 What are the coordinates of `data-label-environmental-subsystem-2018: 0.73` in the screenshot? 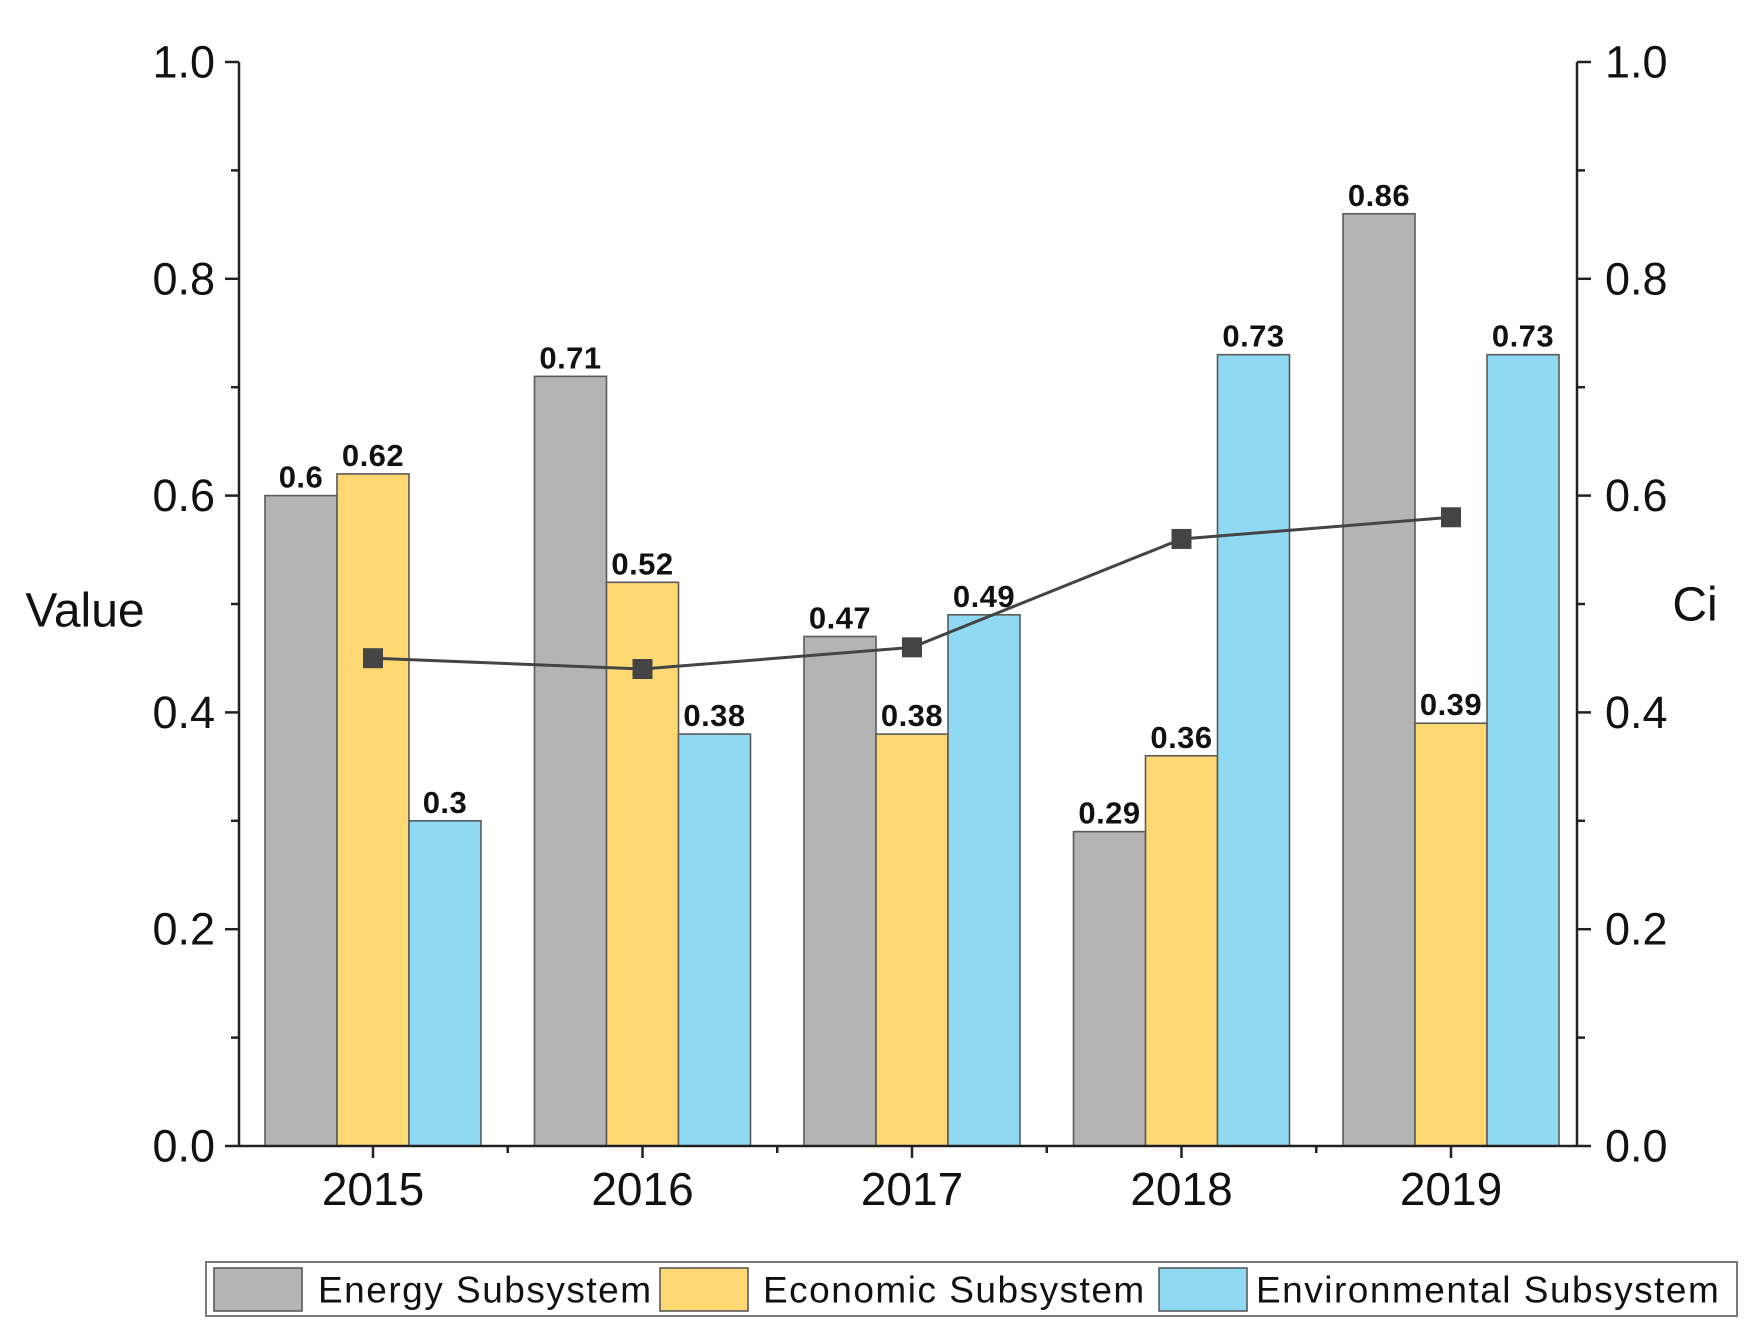 It's located at (1253, 336).